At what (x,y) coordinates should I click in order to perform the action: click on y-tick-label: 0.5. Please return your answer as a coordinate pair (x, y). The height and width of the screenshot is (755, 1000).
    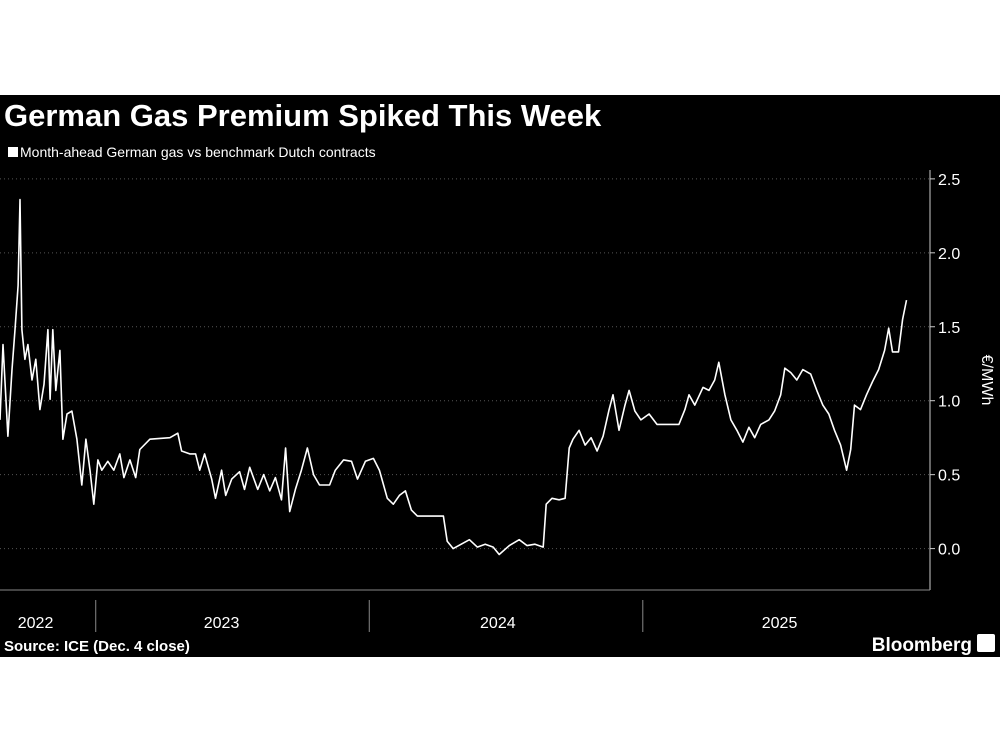
    Looking at the image, I should click on (949, 476).